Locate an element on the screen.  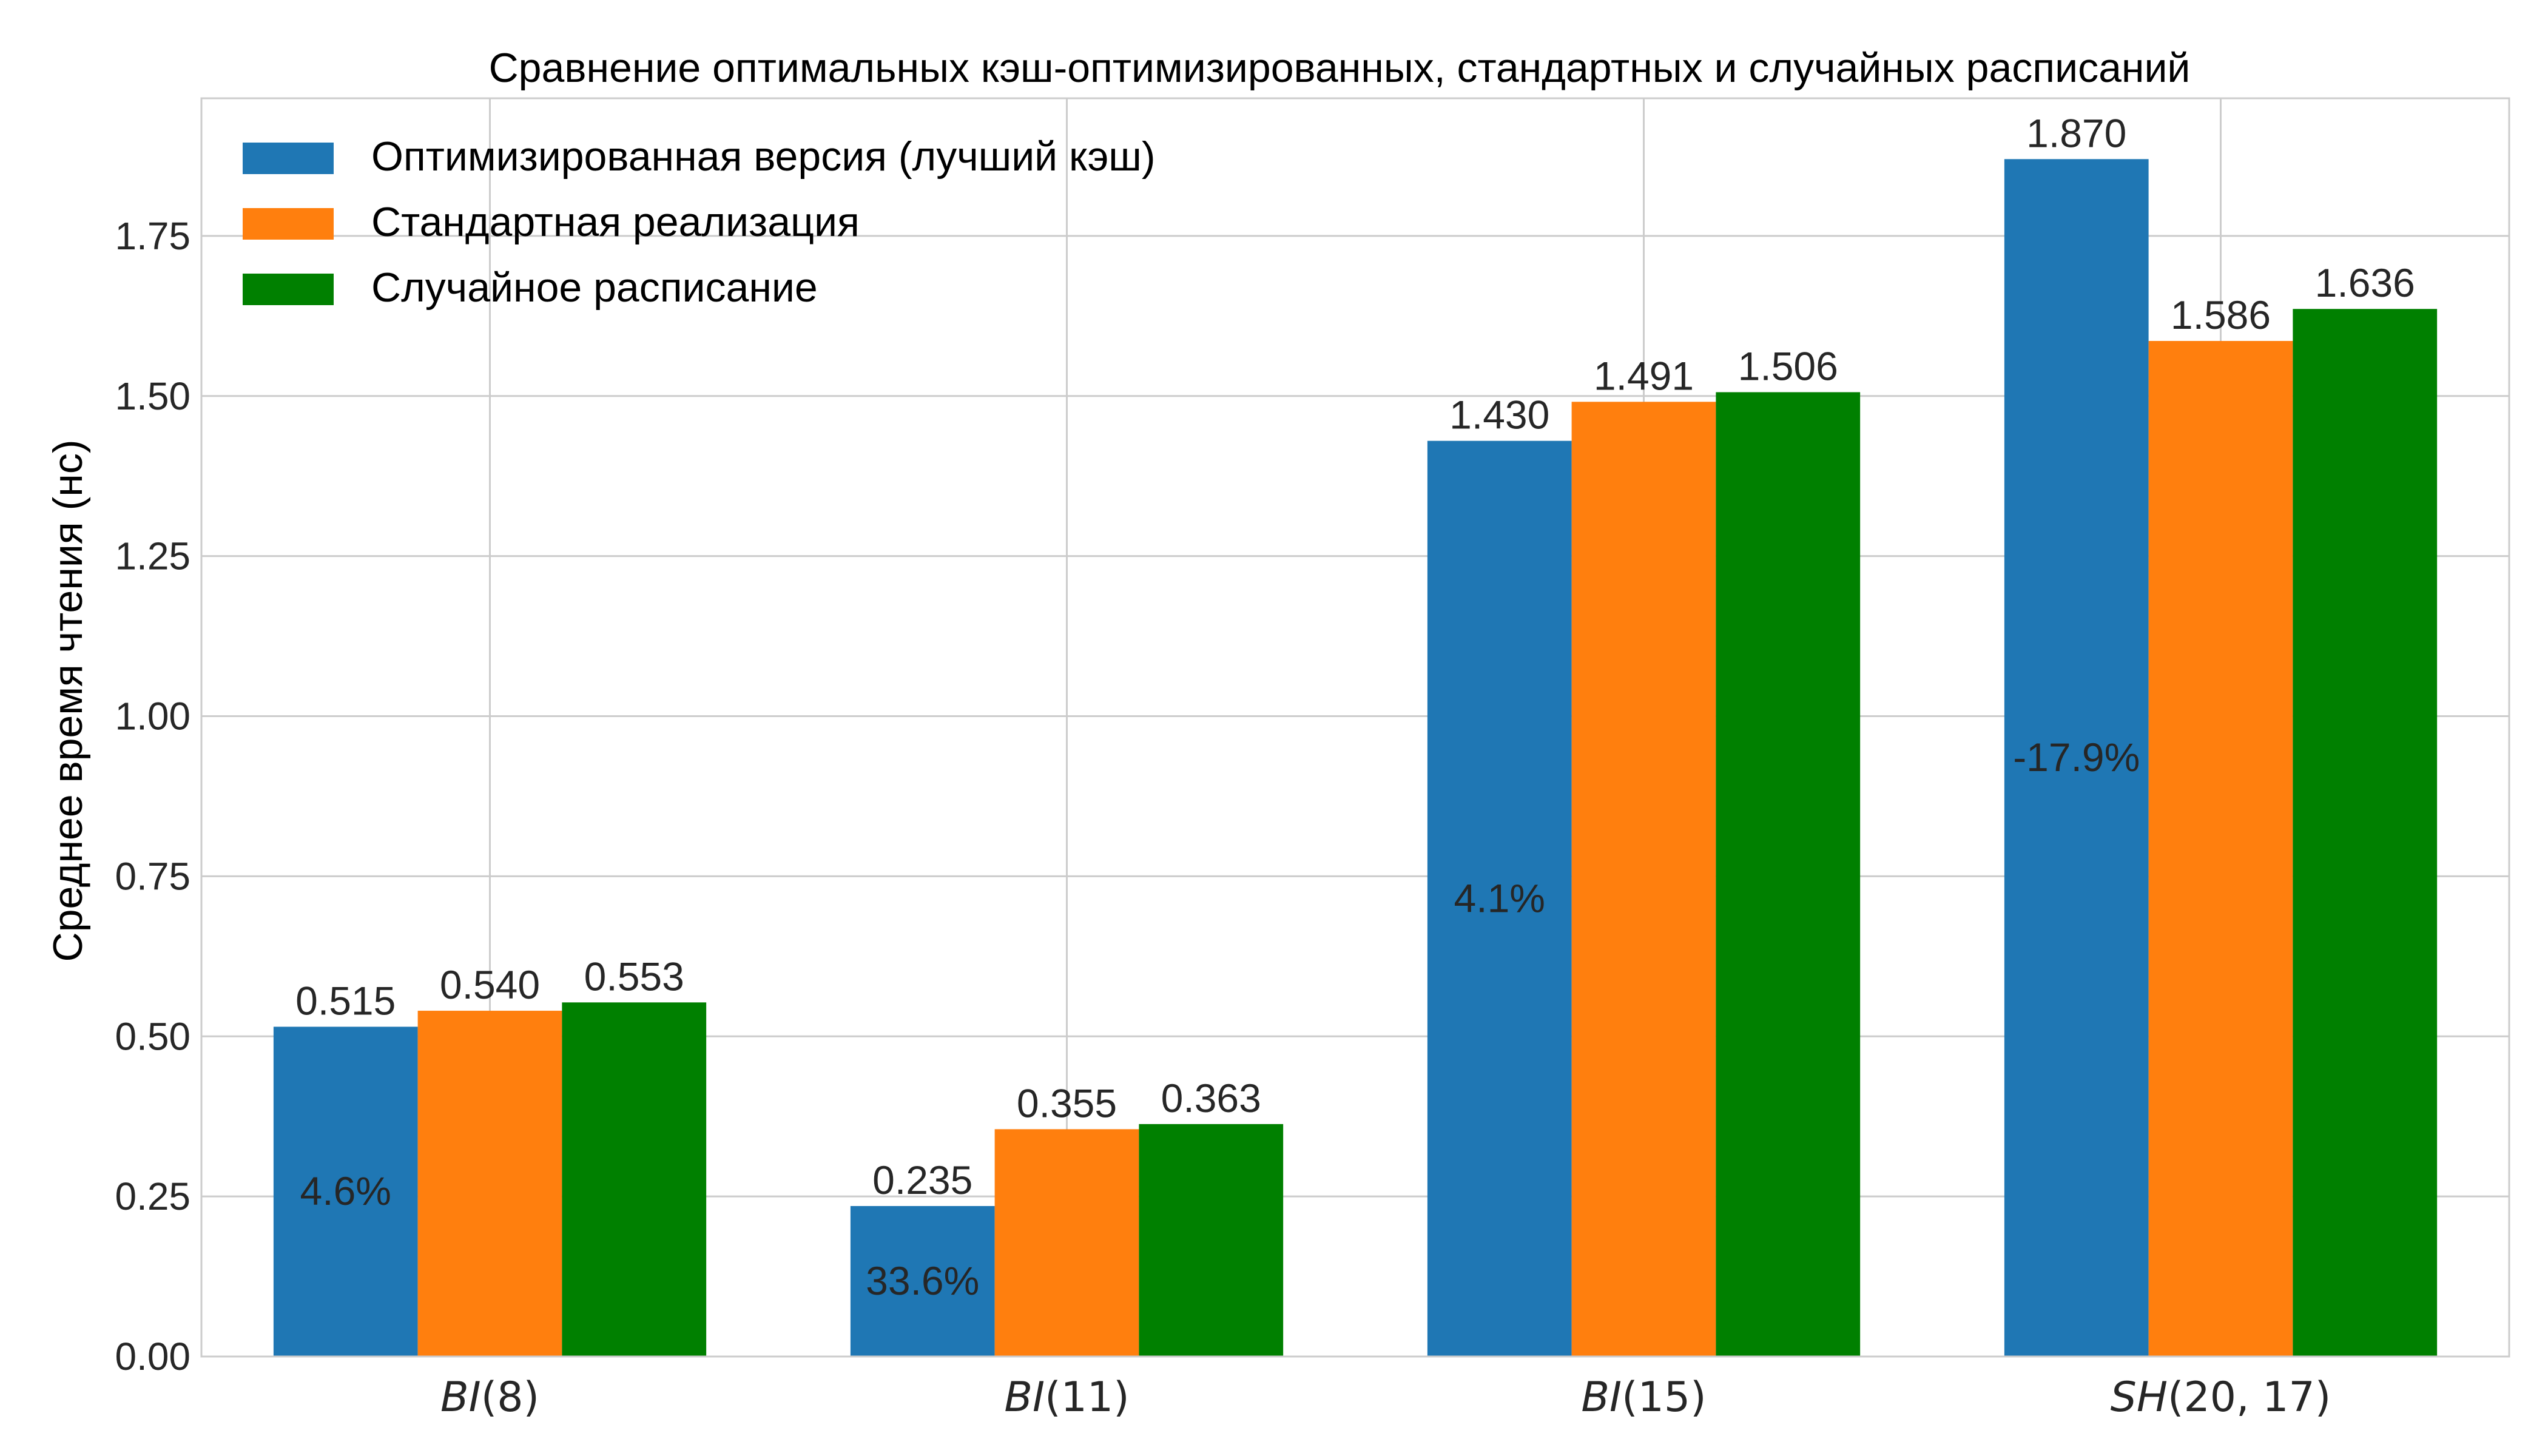
y-tick-label: 0.25 is located at coordinates (152, 1196).